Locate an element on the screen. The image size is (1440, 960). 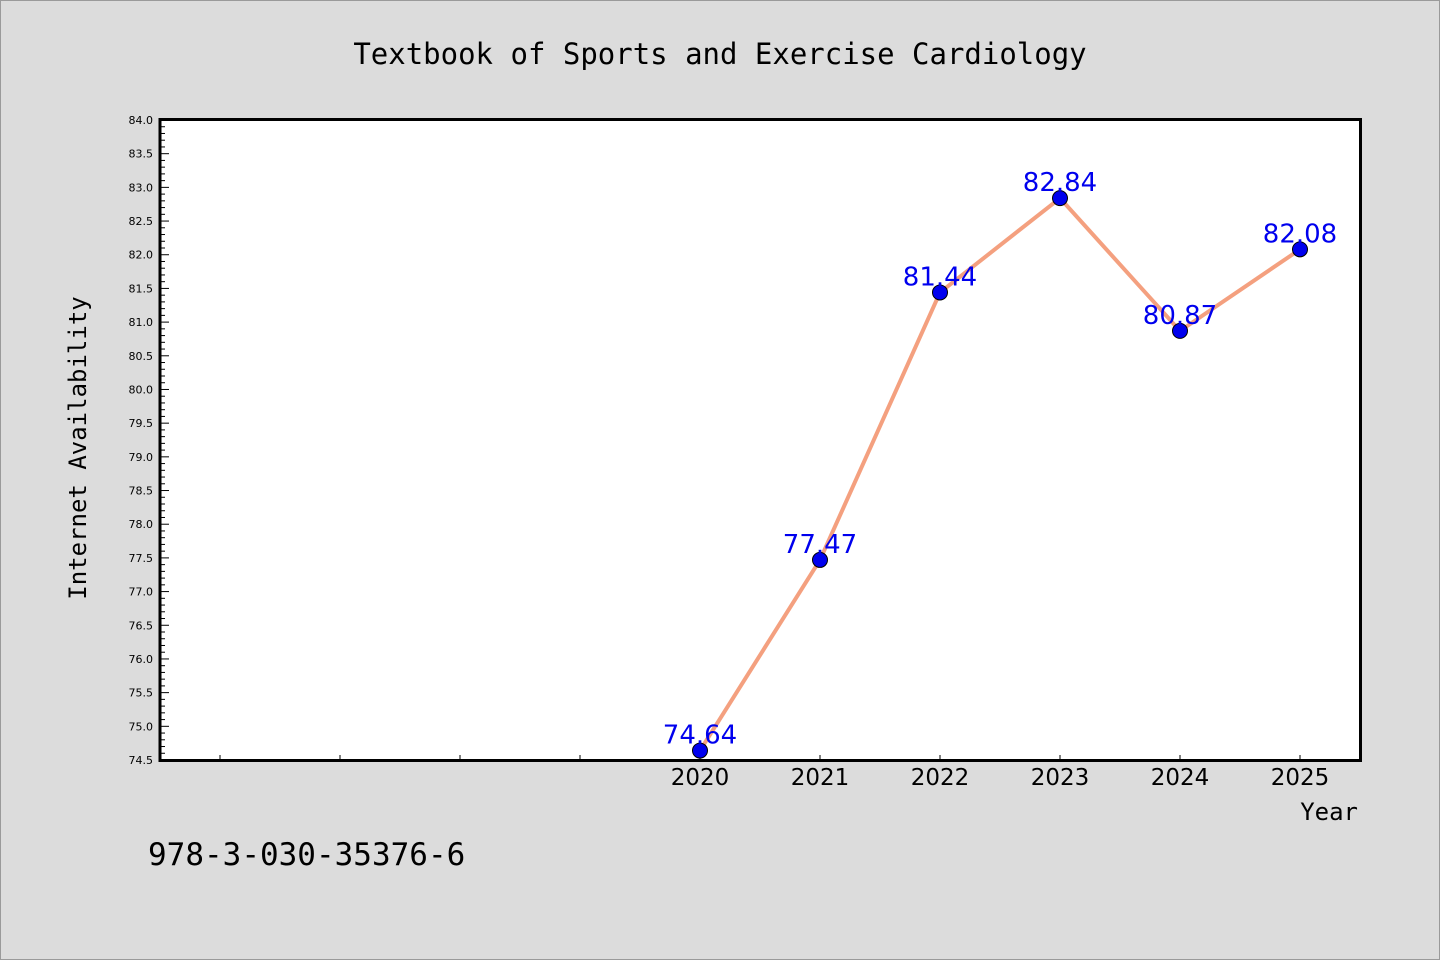
data-label: 80.87 is located at coordinates (1180, 316).